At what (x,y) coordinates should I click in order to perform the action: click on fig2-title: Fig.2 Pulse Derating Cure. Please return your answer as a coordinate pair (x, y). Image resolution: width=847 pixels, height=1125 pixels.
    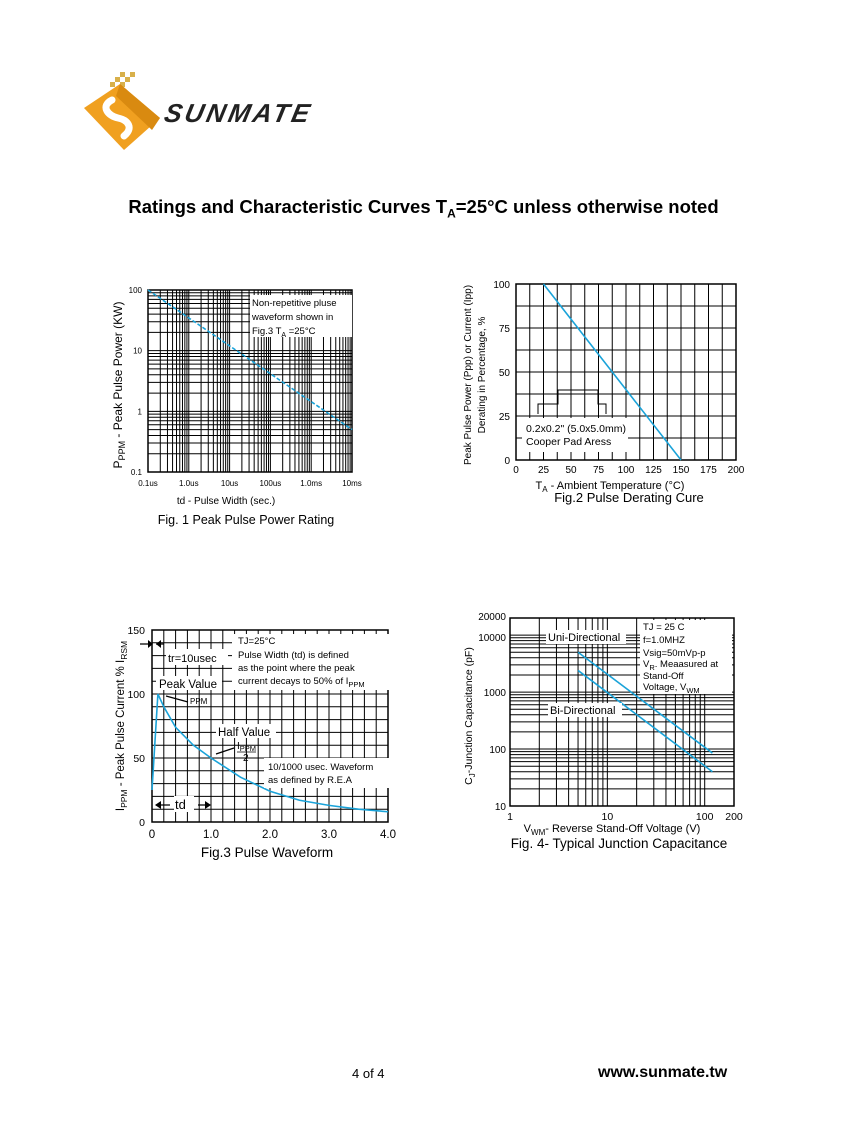
    Looking at the image, I should click on (629, 497).